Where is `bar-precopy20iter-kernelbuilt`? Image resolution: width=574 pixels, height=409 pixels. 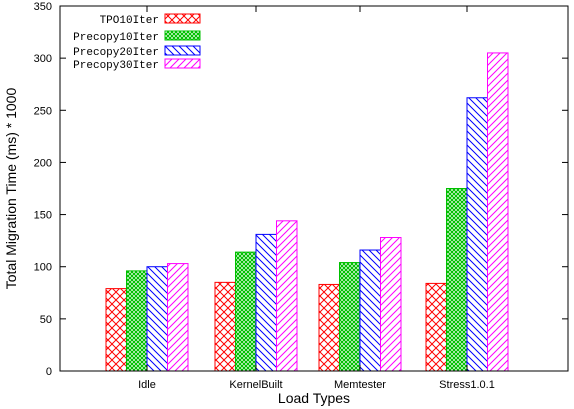
bar-precopy20iter-kernelbuilt is located at coordinates (266, 302).